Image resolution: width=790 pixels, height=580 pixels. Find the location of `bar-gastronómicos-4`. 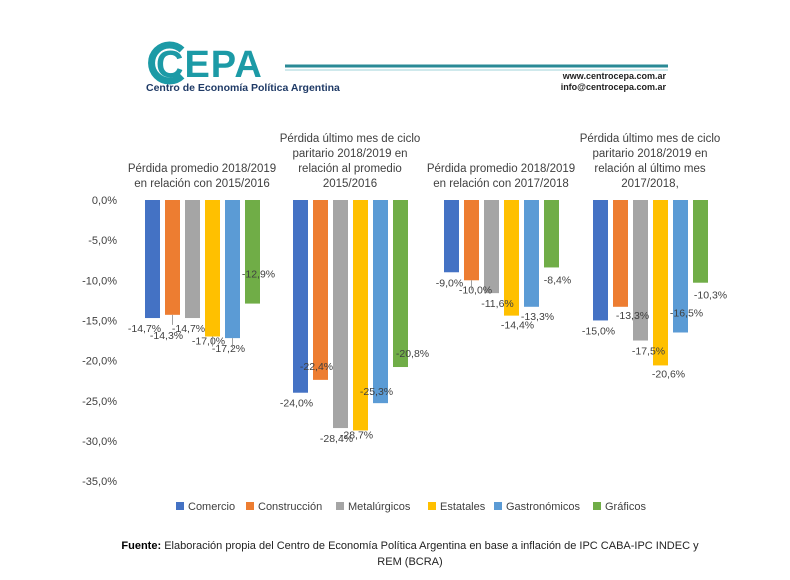

bar-gastronómicos-4 is located at coordinates (680, 266).